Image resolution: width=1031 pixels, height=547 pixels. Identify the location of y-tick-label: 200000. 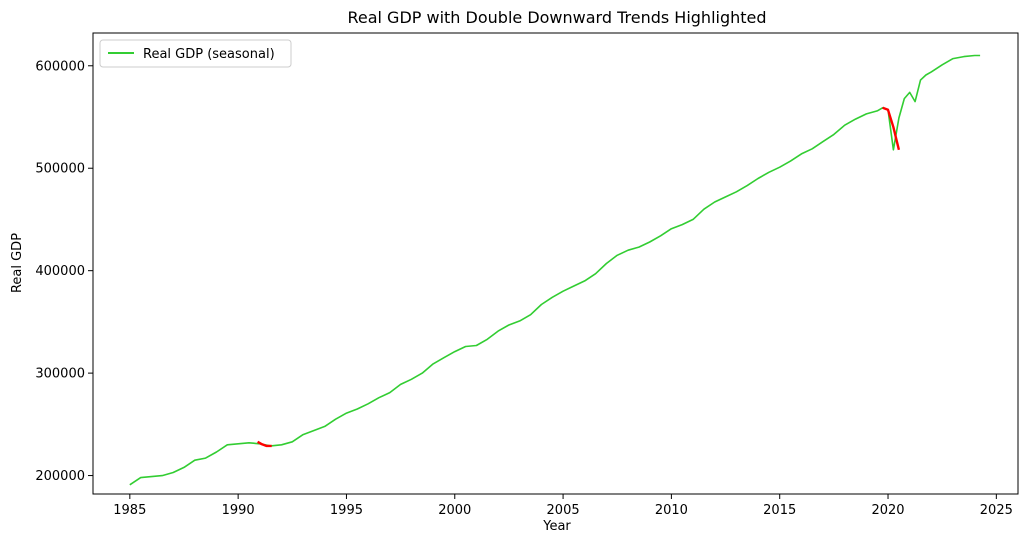
(60, 476).